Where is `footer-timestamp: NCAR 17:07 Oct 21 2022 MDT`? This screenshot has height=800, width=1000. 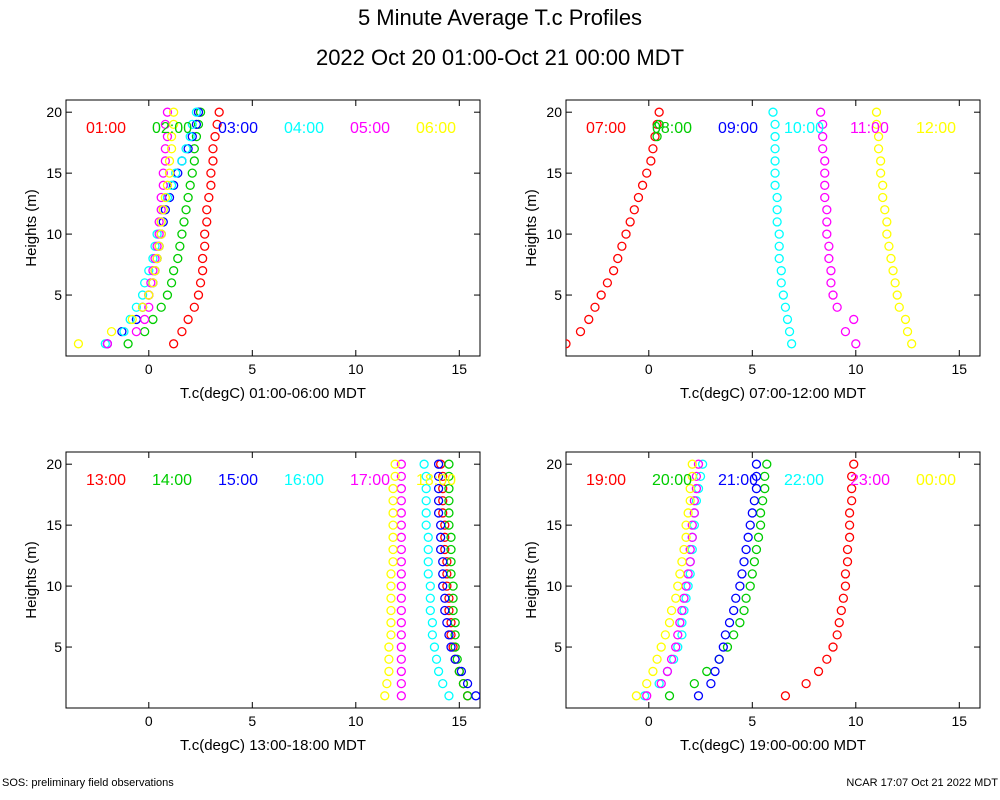 footer-timestamp: NCAR 17:07 Oct 21 2022 MDT is located at coordinates (922, 783).